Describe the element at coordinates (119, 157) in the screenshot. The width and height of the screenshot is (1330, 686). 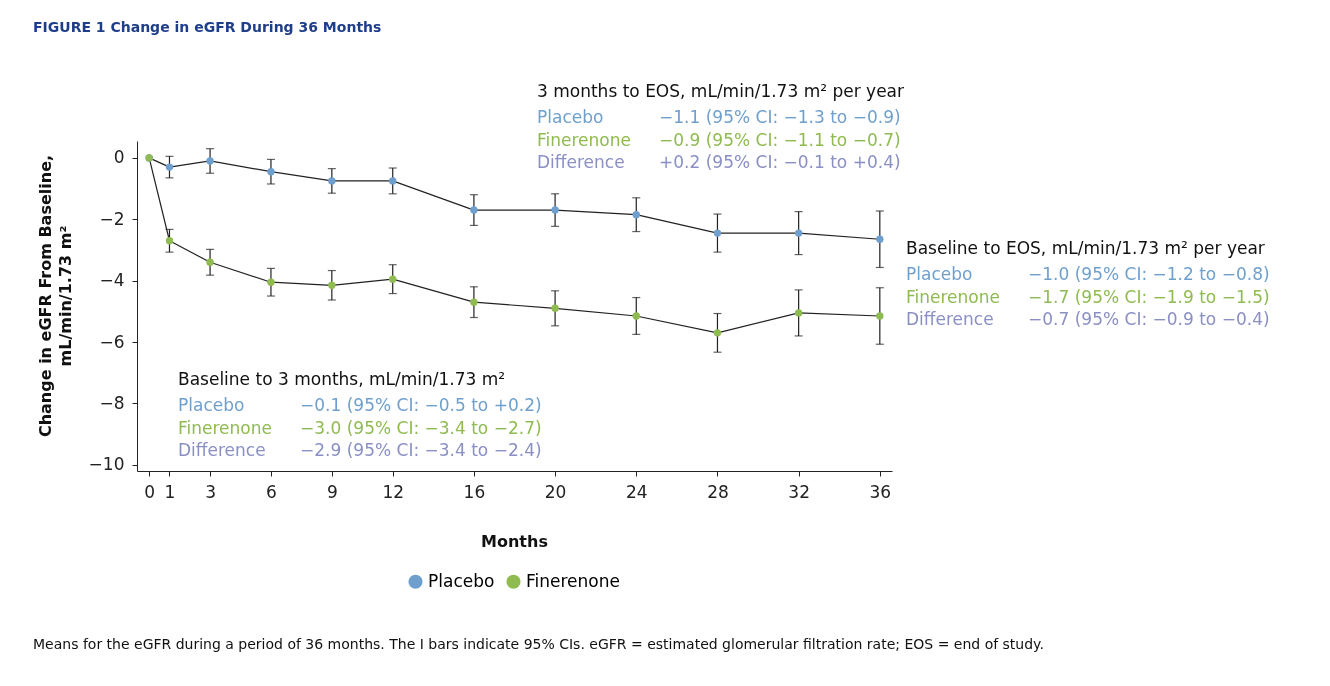
I see `y-tick-label: 0` at that location.